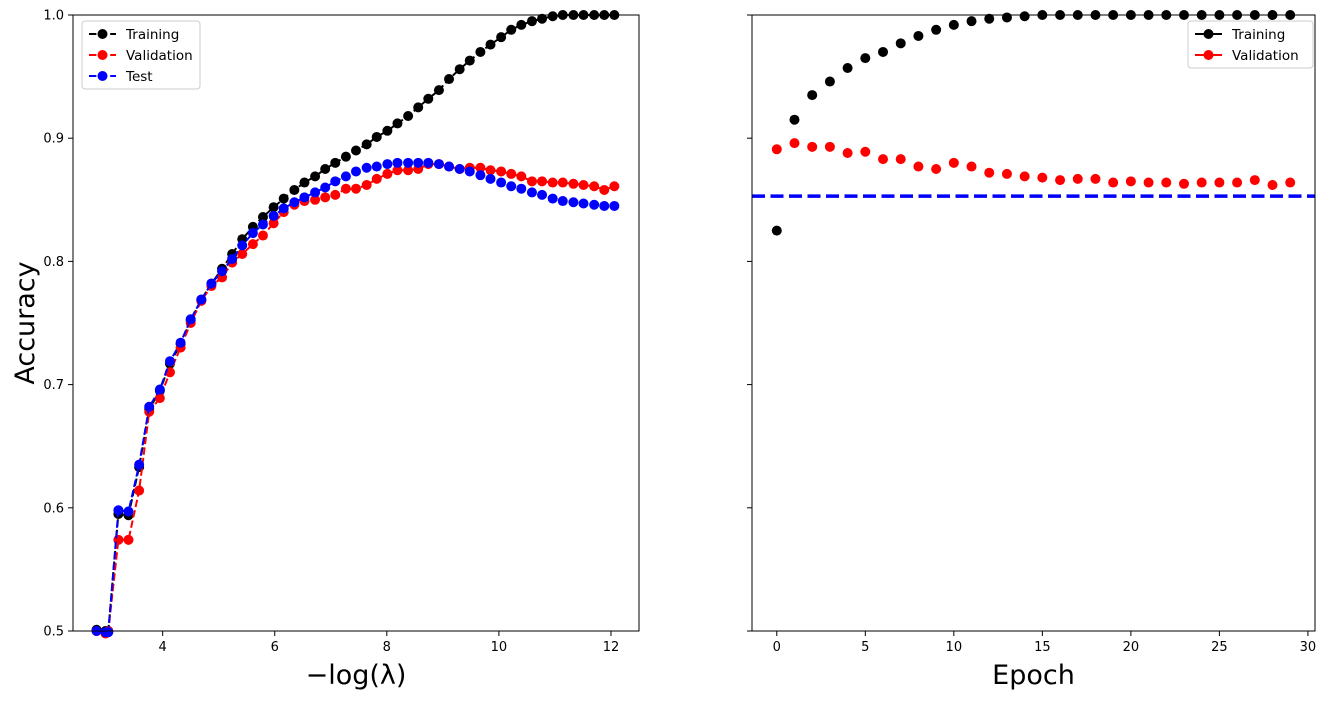 The width and height of the screenshot is (1326, 702). I want to click on x-tick-label: 4, so click(163, 647).